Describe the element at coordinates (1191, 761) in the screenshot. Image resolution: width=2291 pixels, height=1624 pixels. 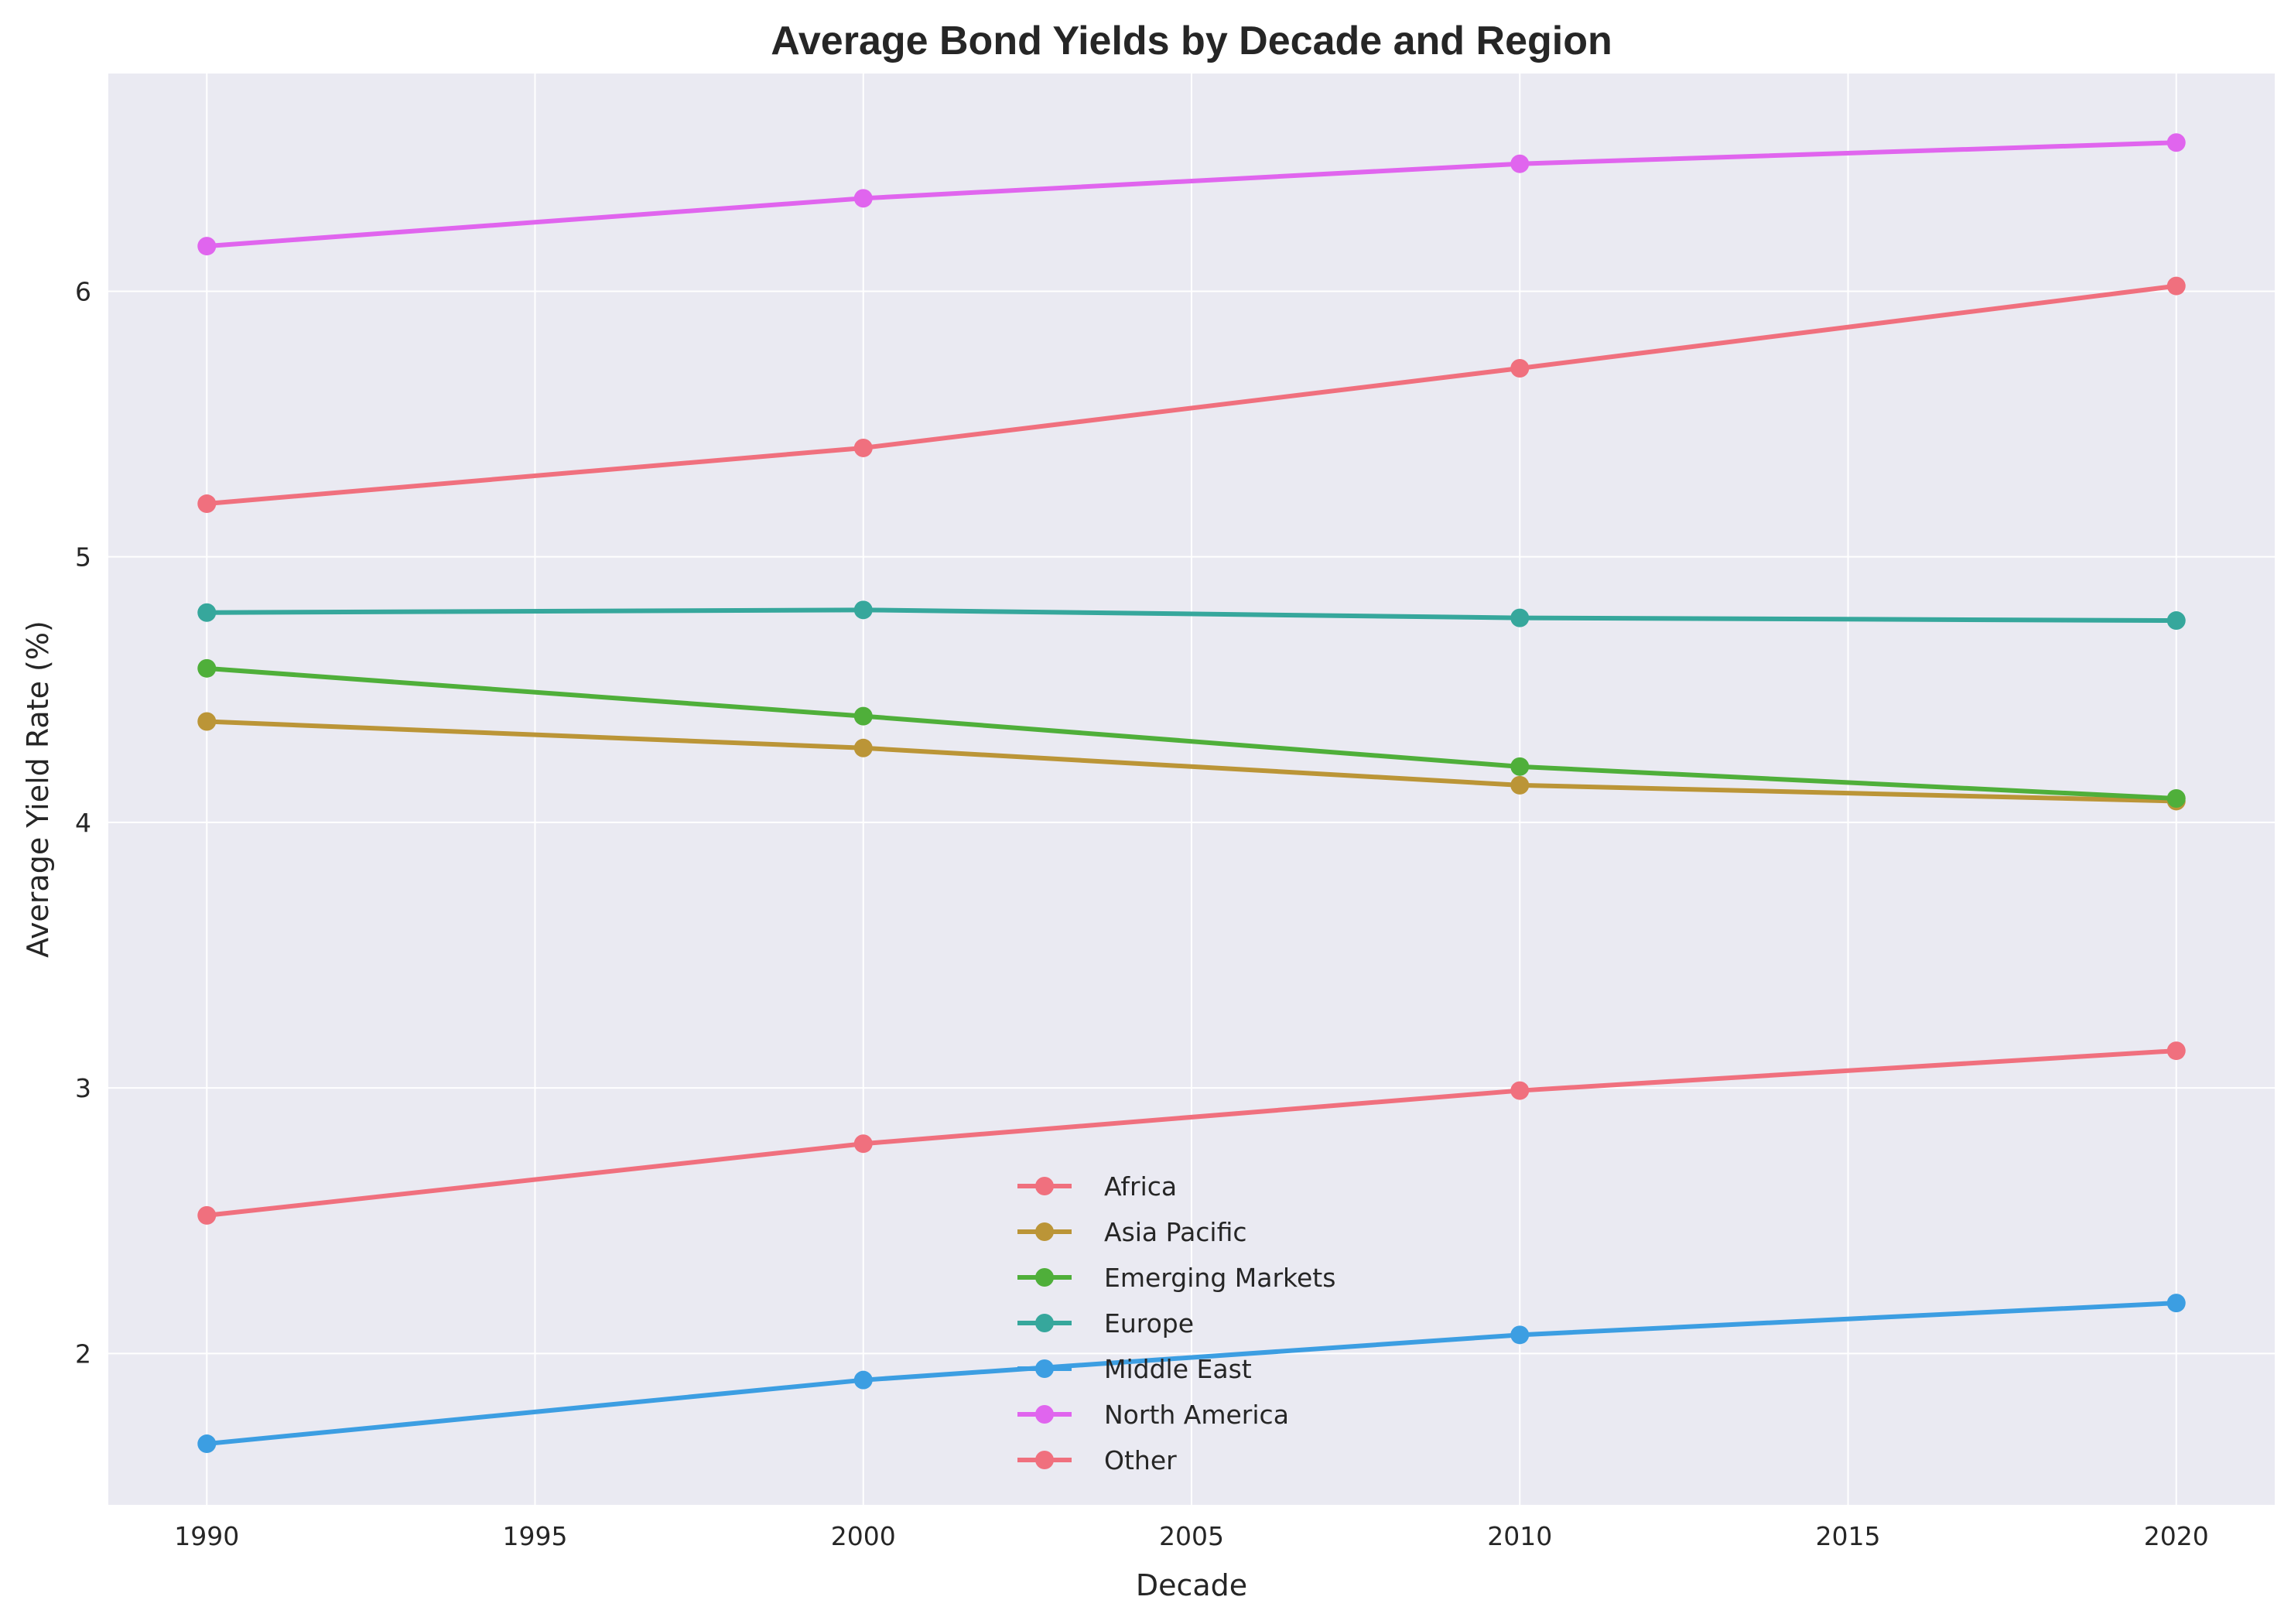
I see `series-line-asia-pacific` at that location.